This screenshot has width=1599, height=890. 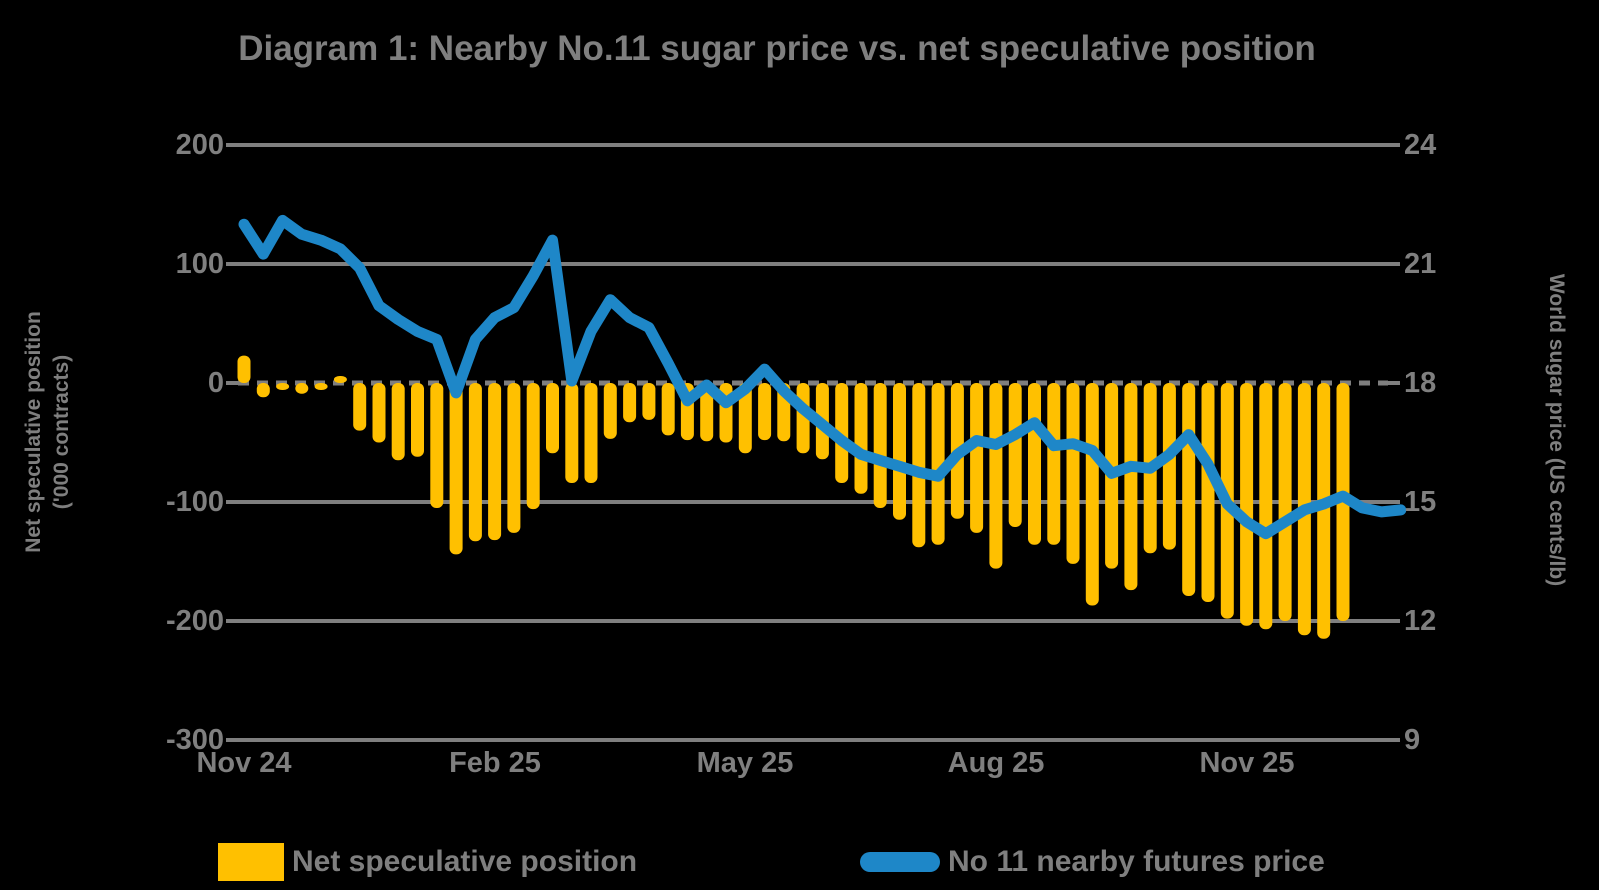 What do you see at coordinates (1420, 264) in the screenshot?
I see `y-right-tick-21: 21` at bounding box center [1420, 264].